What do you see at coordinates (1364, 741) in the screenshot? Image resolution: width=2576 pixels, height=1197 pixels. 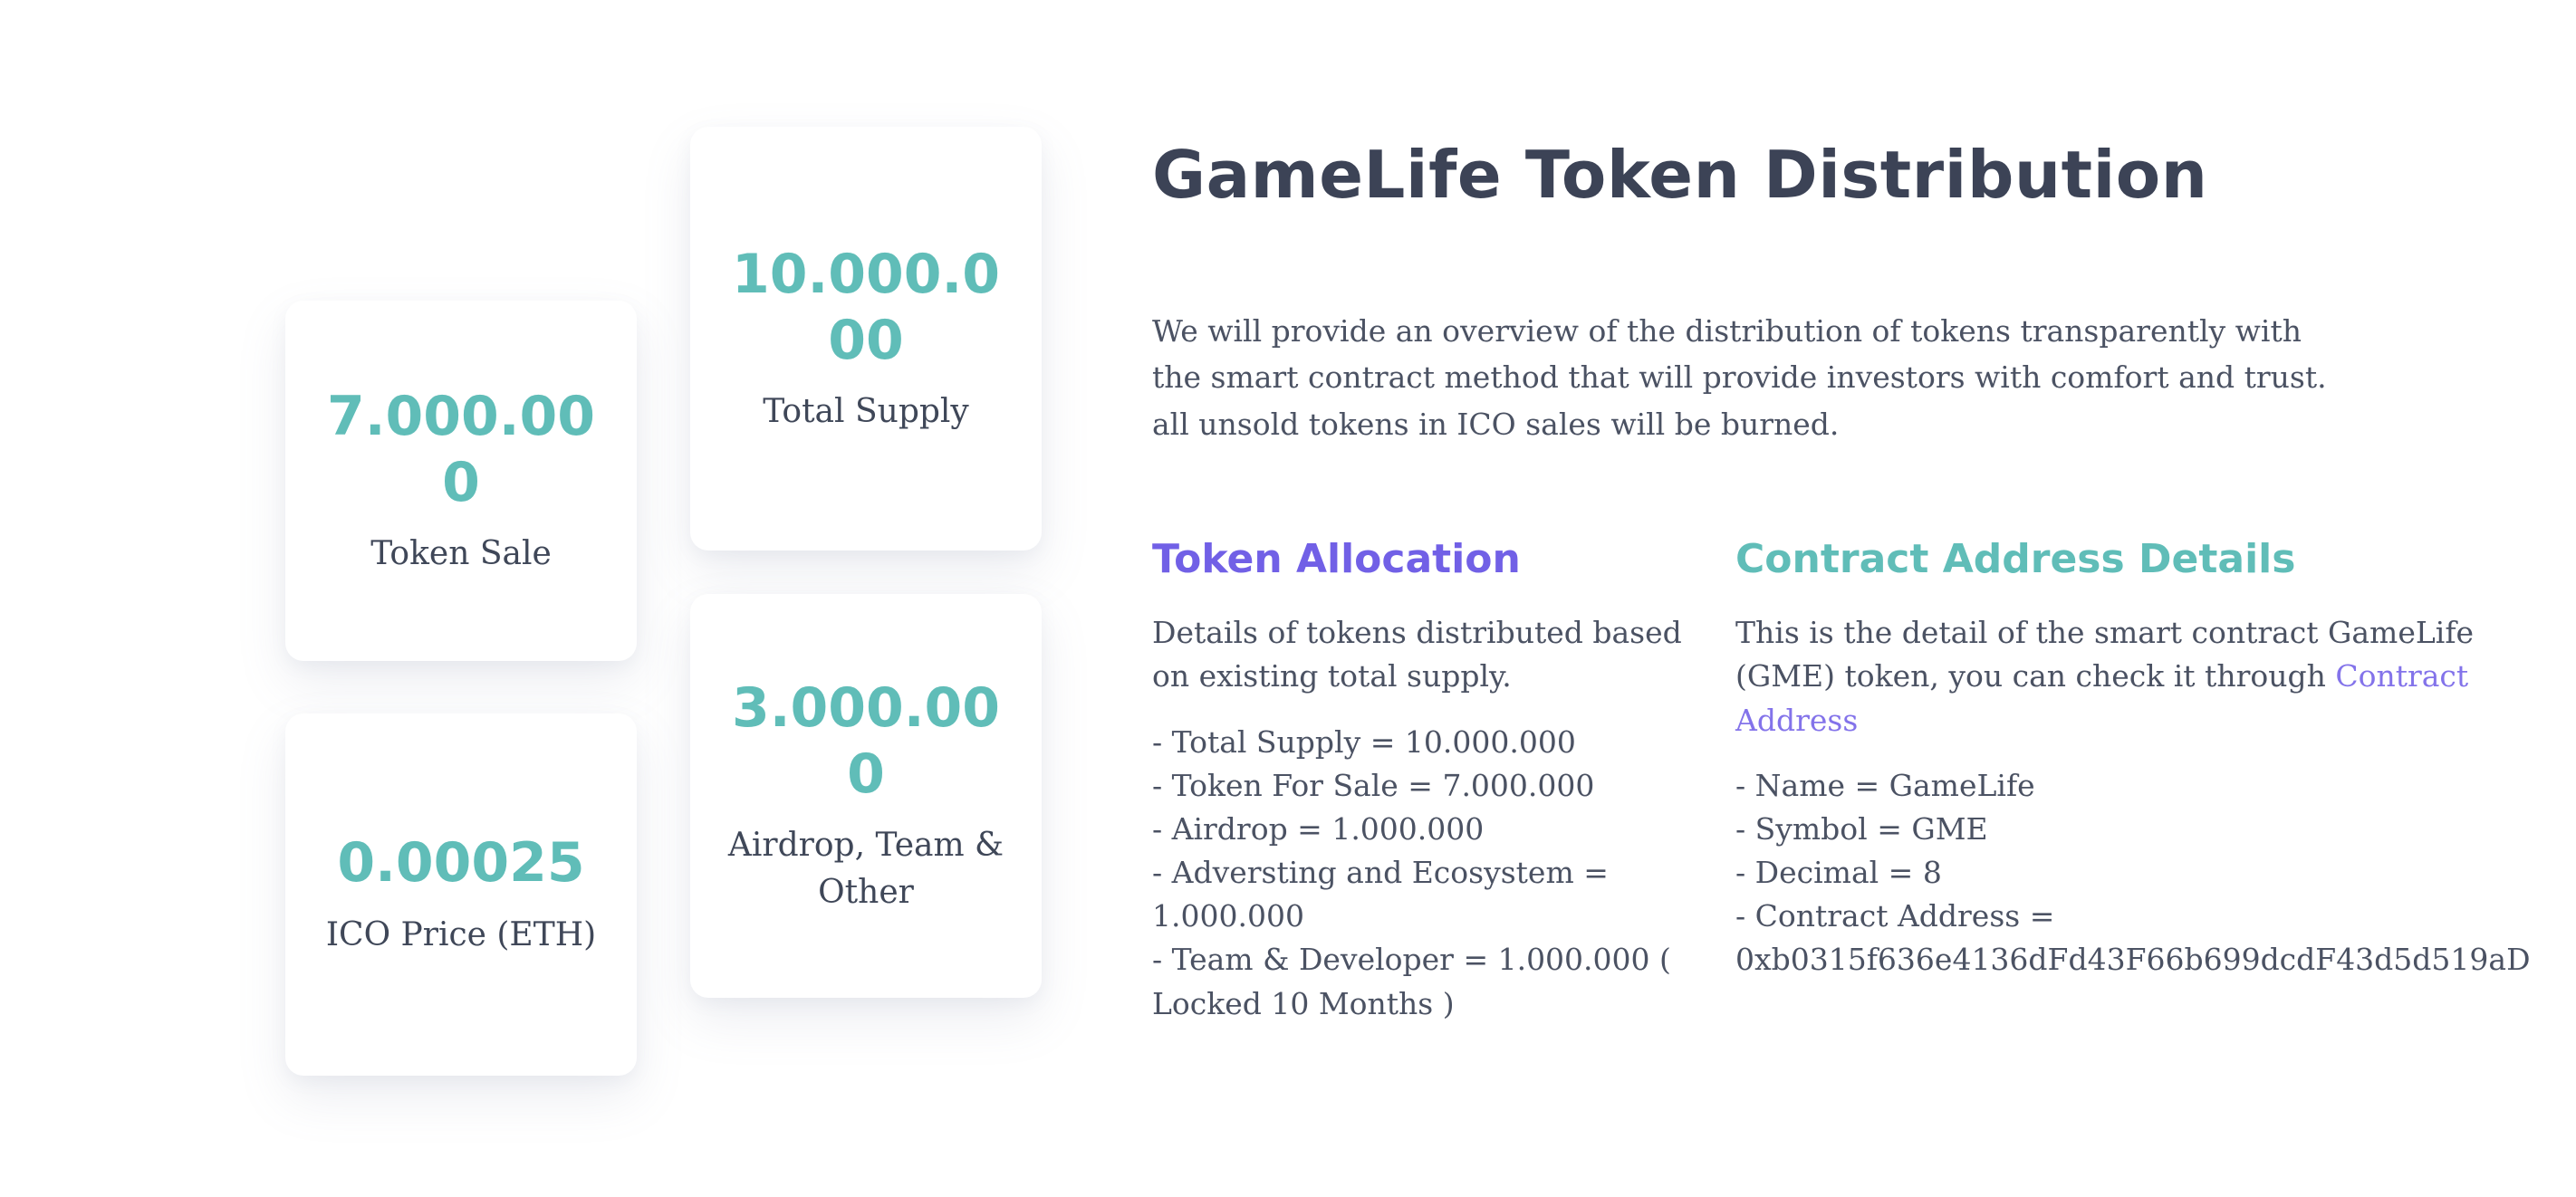 I see `list-item: - Total Supply = 10.000.000` at bounding box center [1364, 741].